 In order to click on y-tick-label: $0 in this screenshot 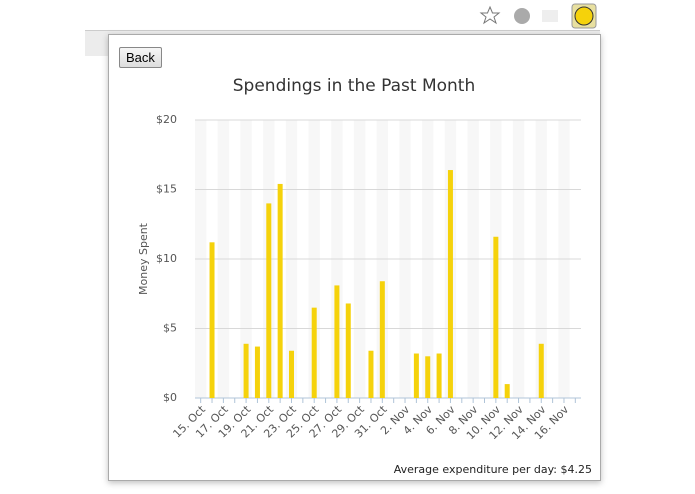, I will do `click(170, 397)`.